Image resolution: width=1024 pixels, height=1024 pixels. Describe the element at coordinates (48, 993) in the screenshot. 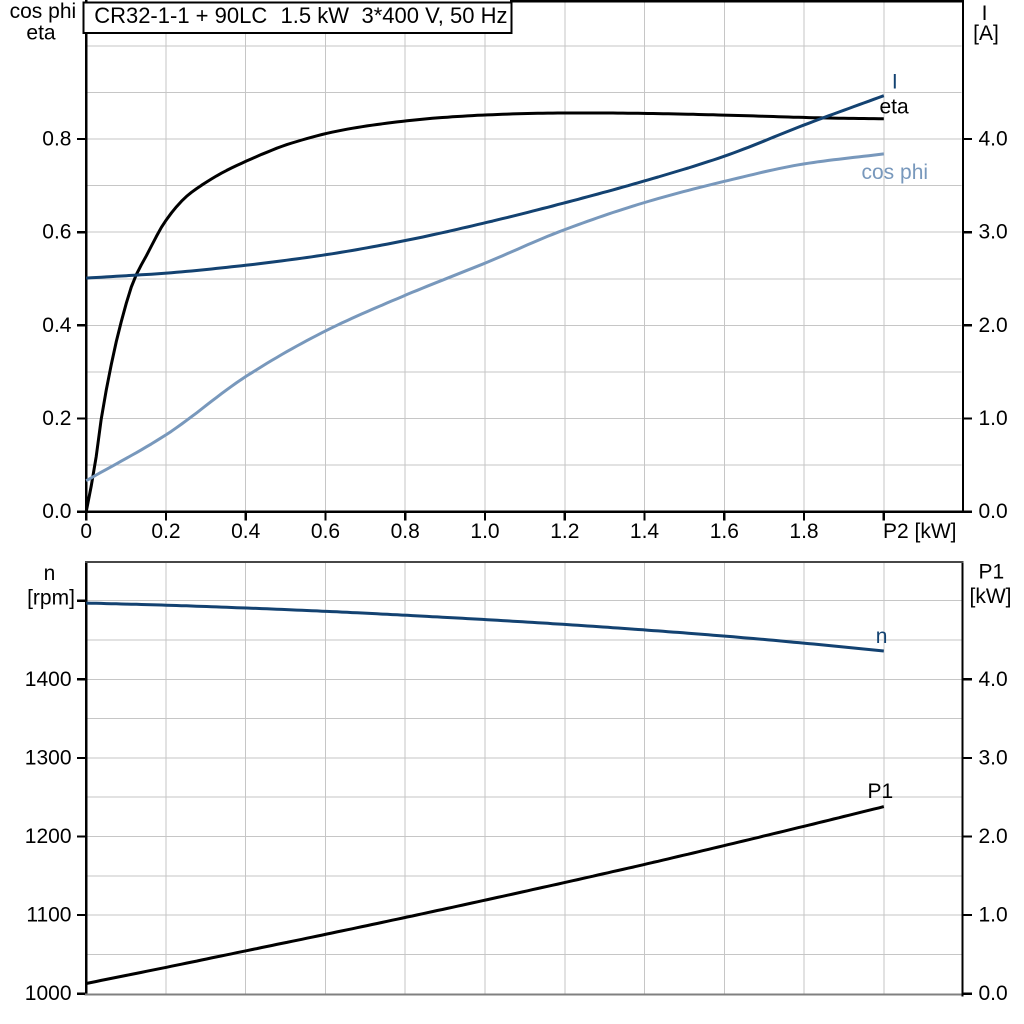

I see `svg-text: 1000` at that location.